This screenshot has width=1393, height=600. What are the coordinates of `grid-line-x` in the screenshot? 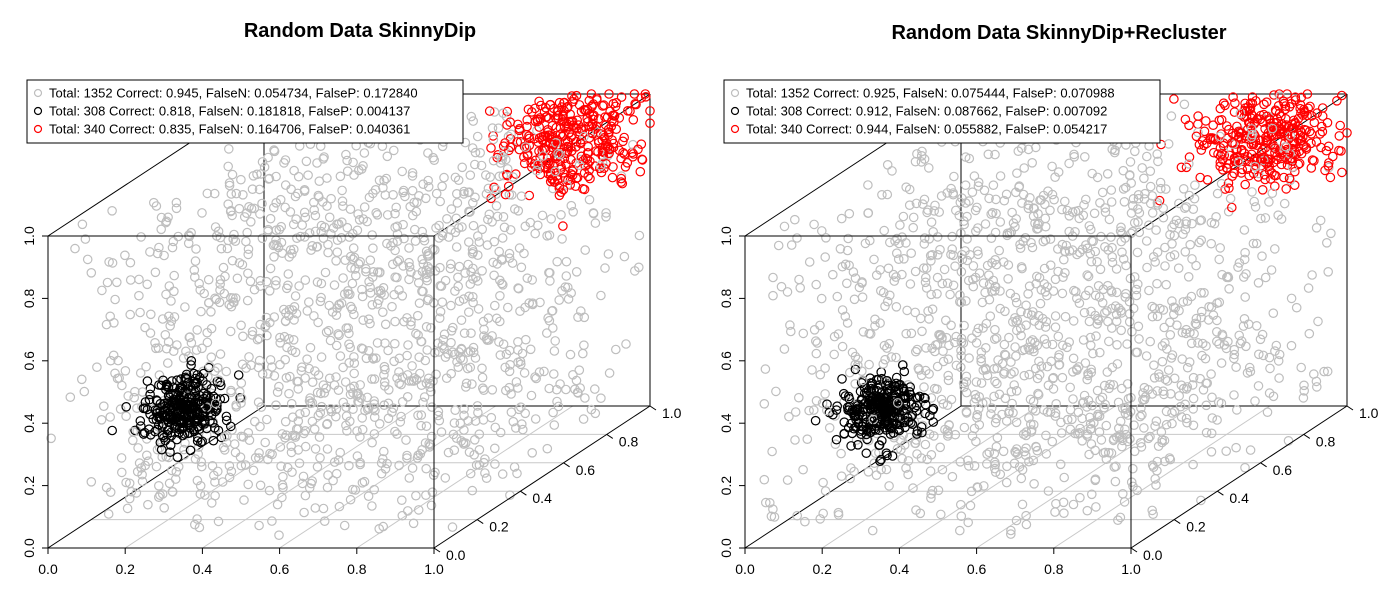 It's located at (930, 477).